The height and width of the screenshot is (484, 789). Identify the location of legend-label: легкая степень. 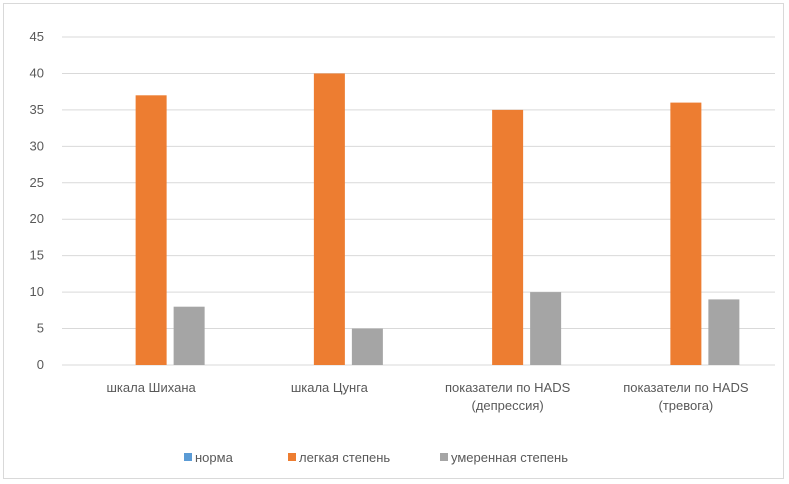
(344, 457).